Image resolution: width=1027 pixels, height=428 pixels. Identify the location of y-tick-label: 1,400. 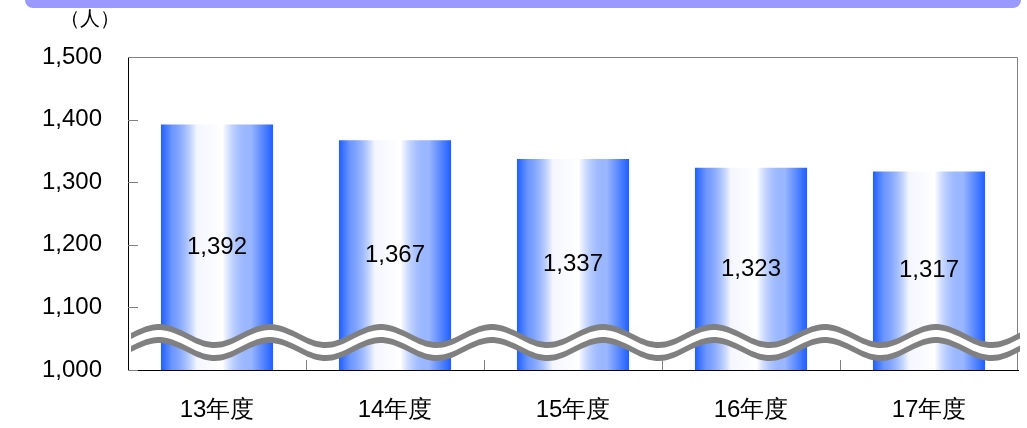
(71, 118).